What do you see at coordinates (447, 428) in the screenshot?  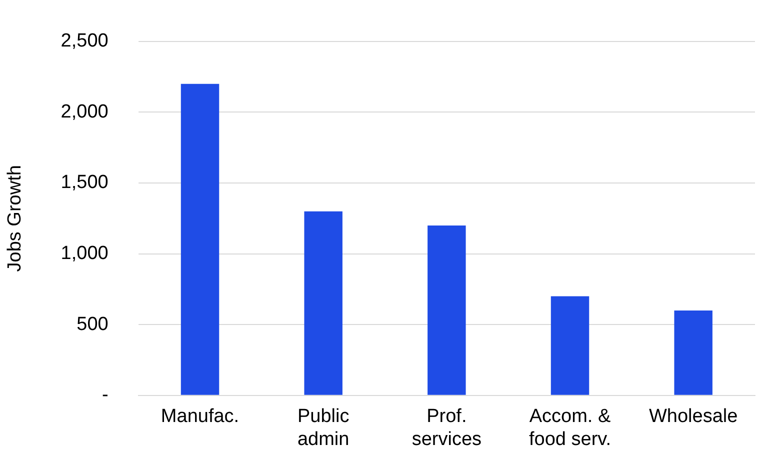 I see `x-tick-label: Prof. services` at bounding box center [447, 428].